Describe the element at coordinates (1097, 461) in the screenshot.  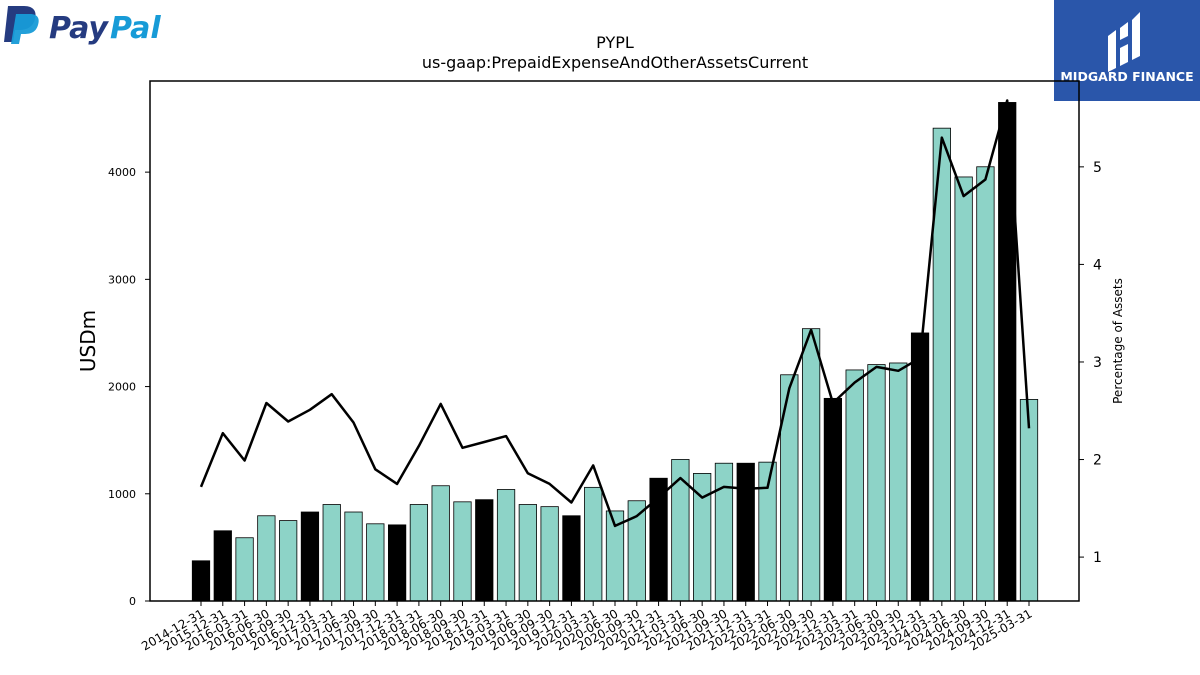
I see `y2-tick-label-2: 2` at that location.